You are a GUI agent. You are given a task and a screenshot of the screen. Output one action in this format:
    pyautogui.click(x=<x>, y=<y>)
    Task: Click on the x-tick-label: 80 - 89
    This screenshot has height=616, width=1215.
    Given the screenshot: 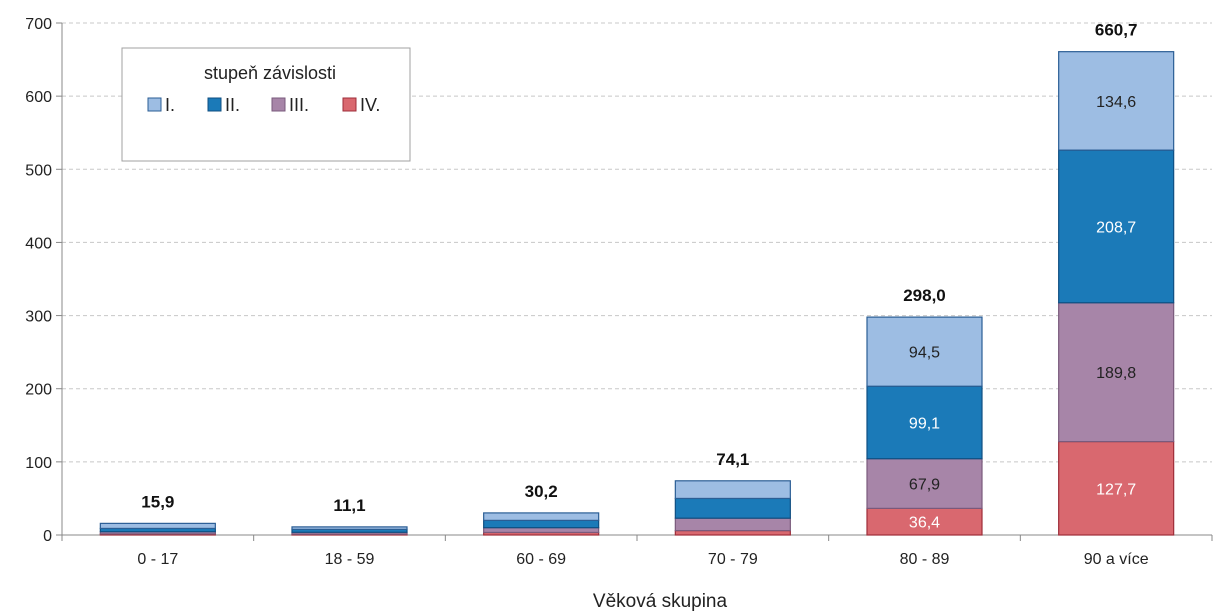 What is the action you would take?
    pyautogui.click(x=925, y=559)
    